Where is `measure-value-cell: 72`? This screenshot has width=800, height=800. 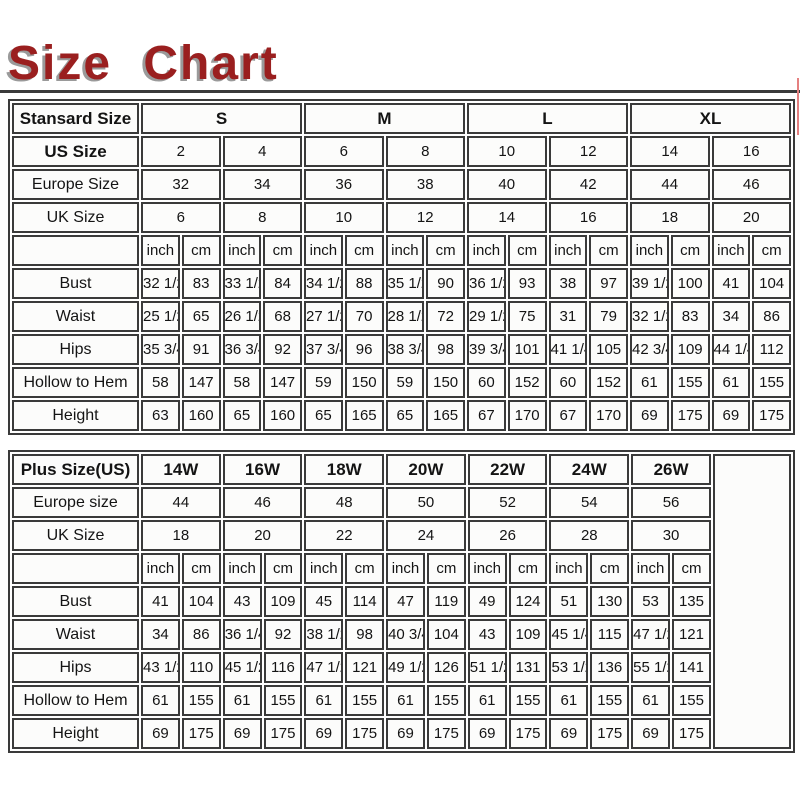
measure-value-cell: 72 is located at coordinates (445, 316).